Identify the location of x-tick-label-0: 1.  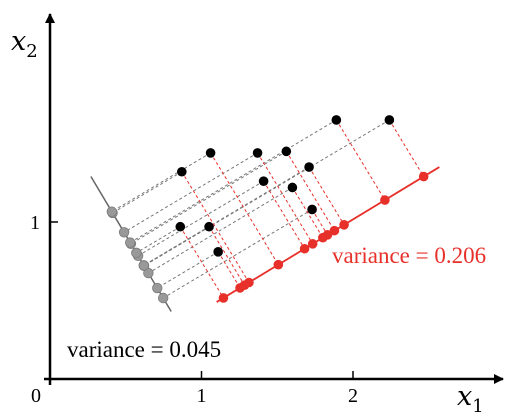
(202, 396).